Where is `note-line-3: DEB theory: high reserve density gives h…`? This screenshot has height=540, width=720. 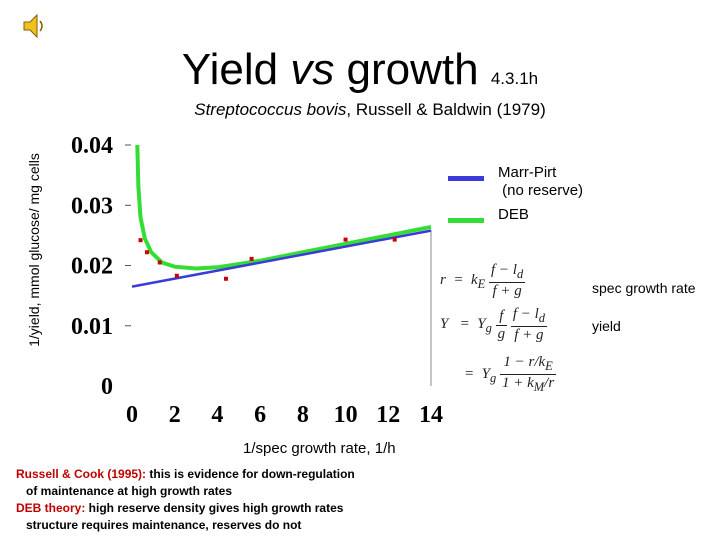 note-line-3: DEB theory: high reserve density gives h… is located at coordinates (180, 508).